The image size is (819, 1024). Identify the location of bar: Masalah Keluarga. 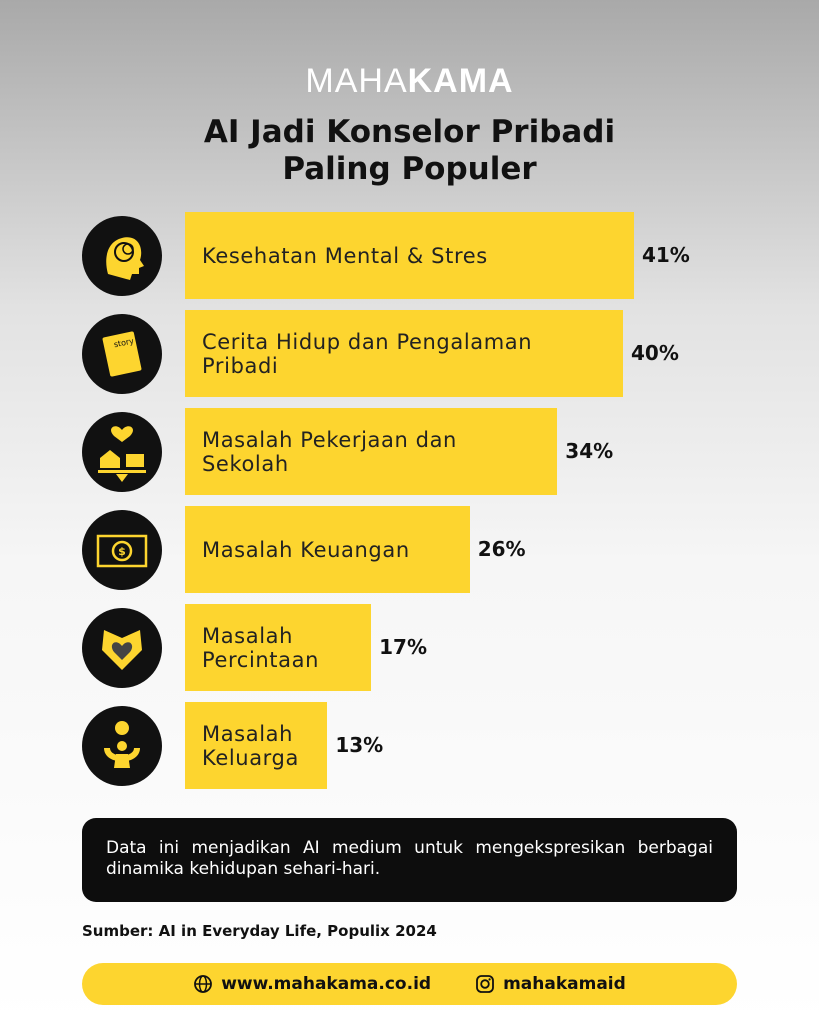
(256, 745).